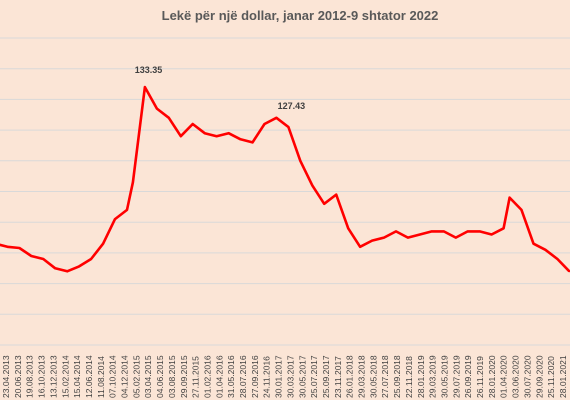 Image resolution: width=570 pixels, height=400 pixels. What do you see at coordinates (326, 376) in the screenshot?
I see `x-tick-label: 25.09.2017` at bounding box center [326, 376].